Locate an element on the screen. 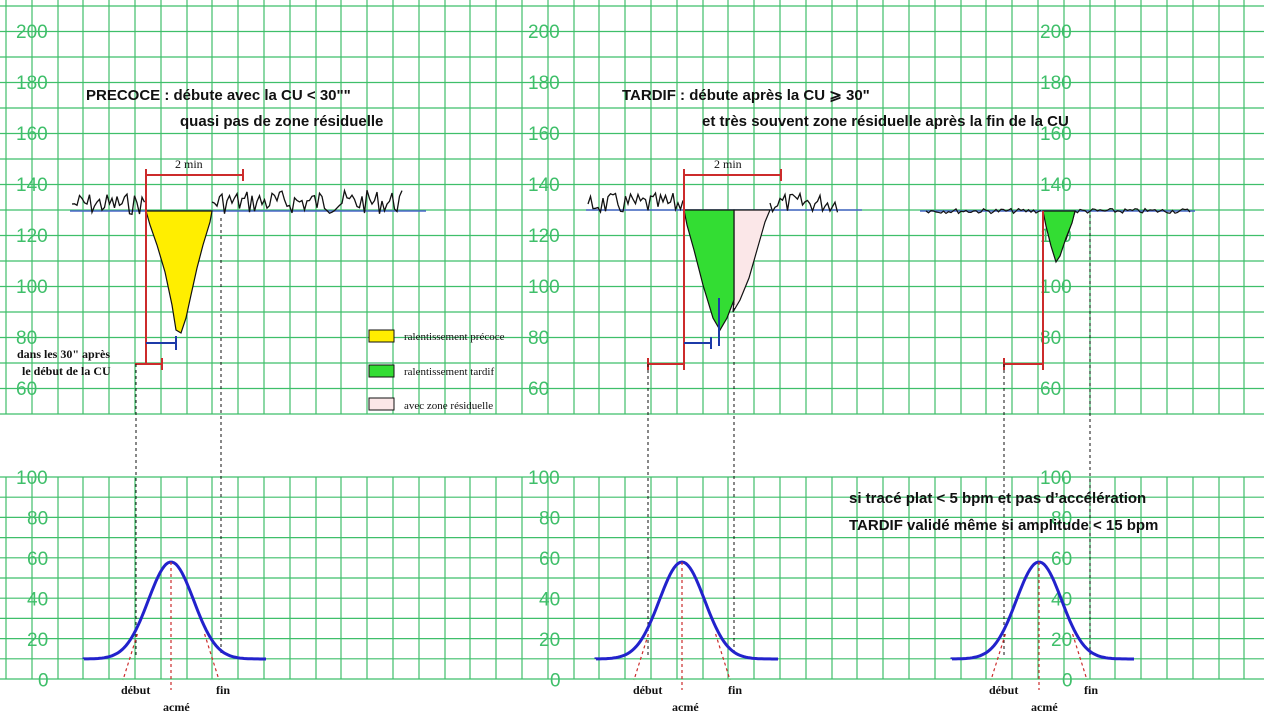 The image size is (1264, 714). late-title-line1: TARDIF : débute après la CU ⩾ 30" is located at coordinates (746, 95).